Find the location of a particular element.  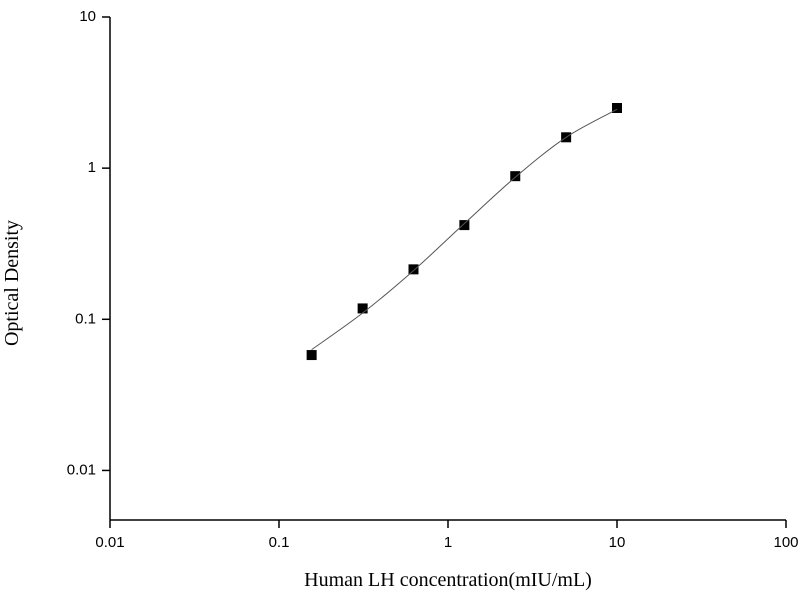

x-tick-label: 100 is located at coordinates (785, 542).